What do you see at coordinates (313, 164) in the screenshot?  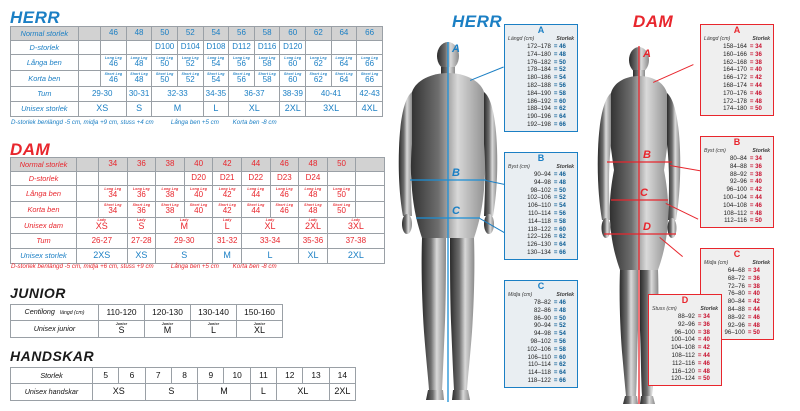 I see `dam-cell: 48` at bounding box center [313, 164].